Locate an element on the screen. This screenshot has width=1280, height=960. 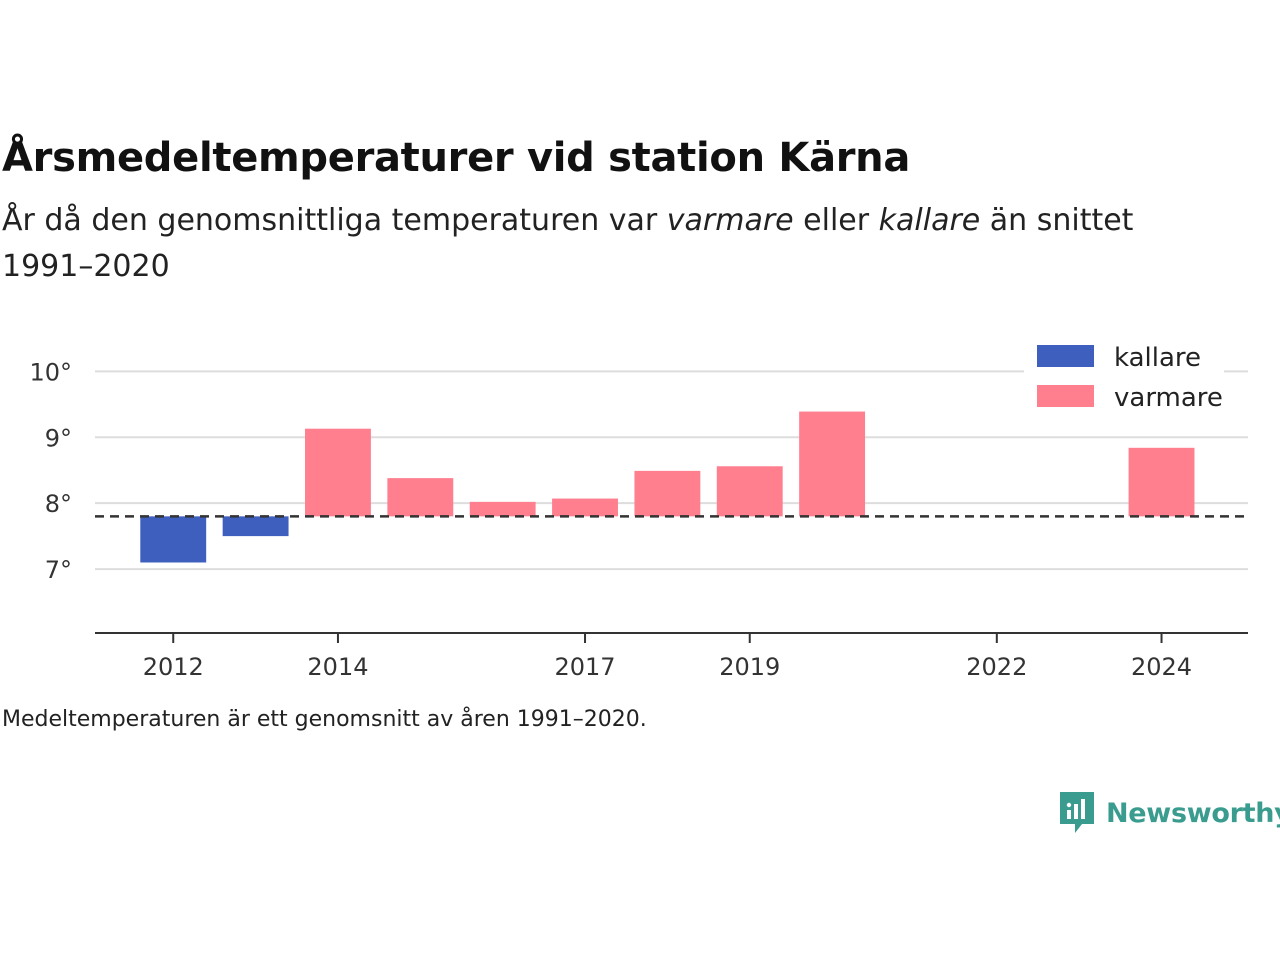
subtitle-text-middle: eller is located at coordinates (836, 220).